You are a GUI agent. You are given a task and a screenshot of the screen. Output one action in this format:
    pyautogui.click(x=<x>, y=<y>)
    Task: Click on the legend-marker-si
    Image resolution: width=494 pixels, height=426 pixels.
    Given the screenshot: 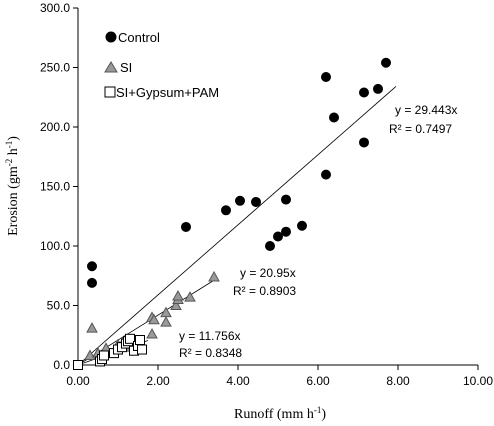 What is the action you would take?
    pyautogui.click(x=111, y=67)
    